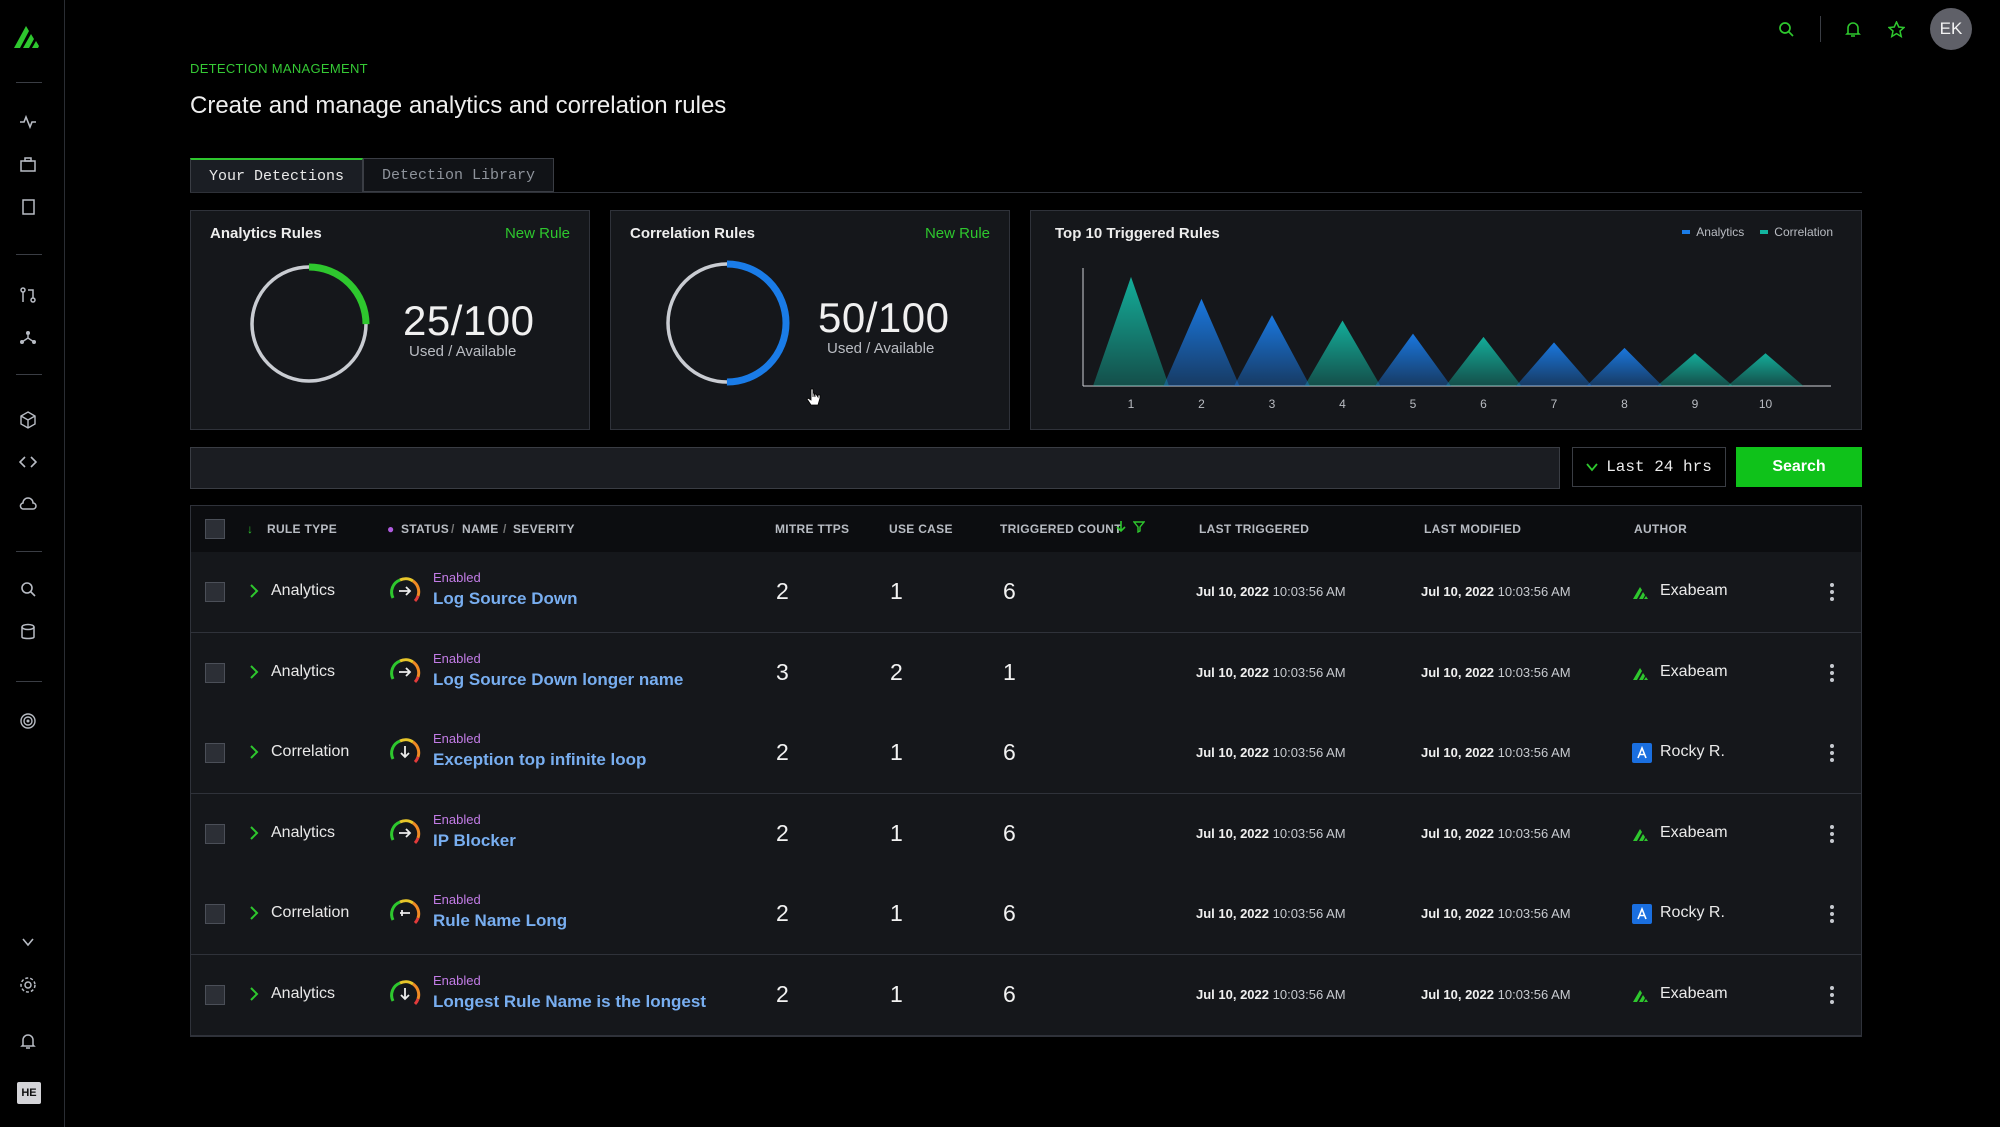  What do you see at coordinates (1642, 753) in the screenshot?
I see `user-avatar-icon` at bounding box center [1642, 753].